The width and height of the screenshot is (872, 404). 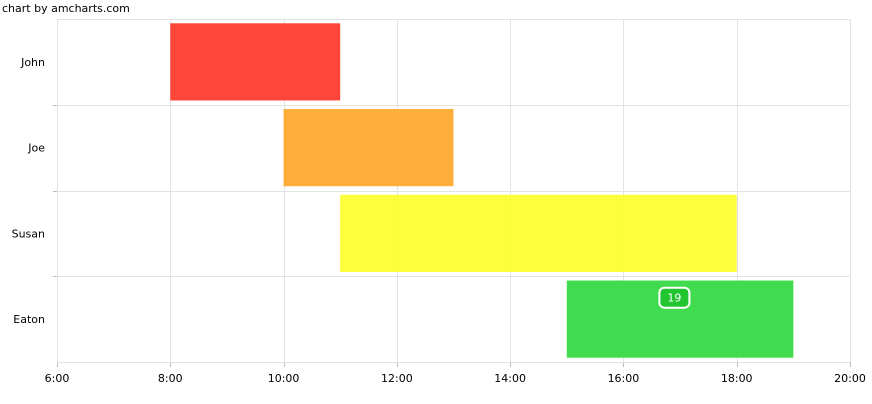 I want to click on category-label: Eaton, so click(x=29, y=319).